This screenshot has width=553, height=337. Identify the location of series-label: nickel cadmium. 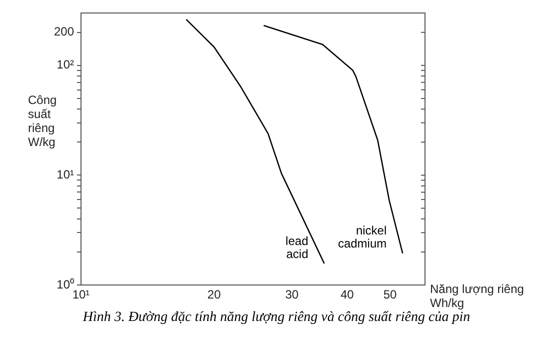
(362, 237).